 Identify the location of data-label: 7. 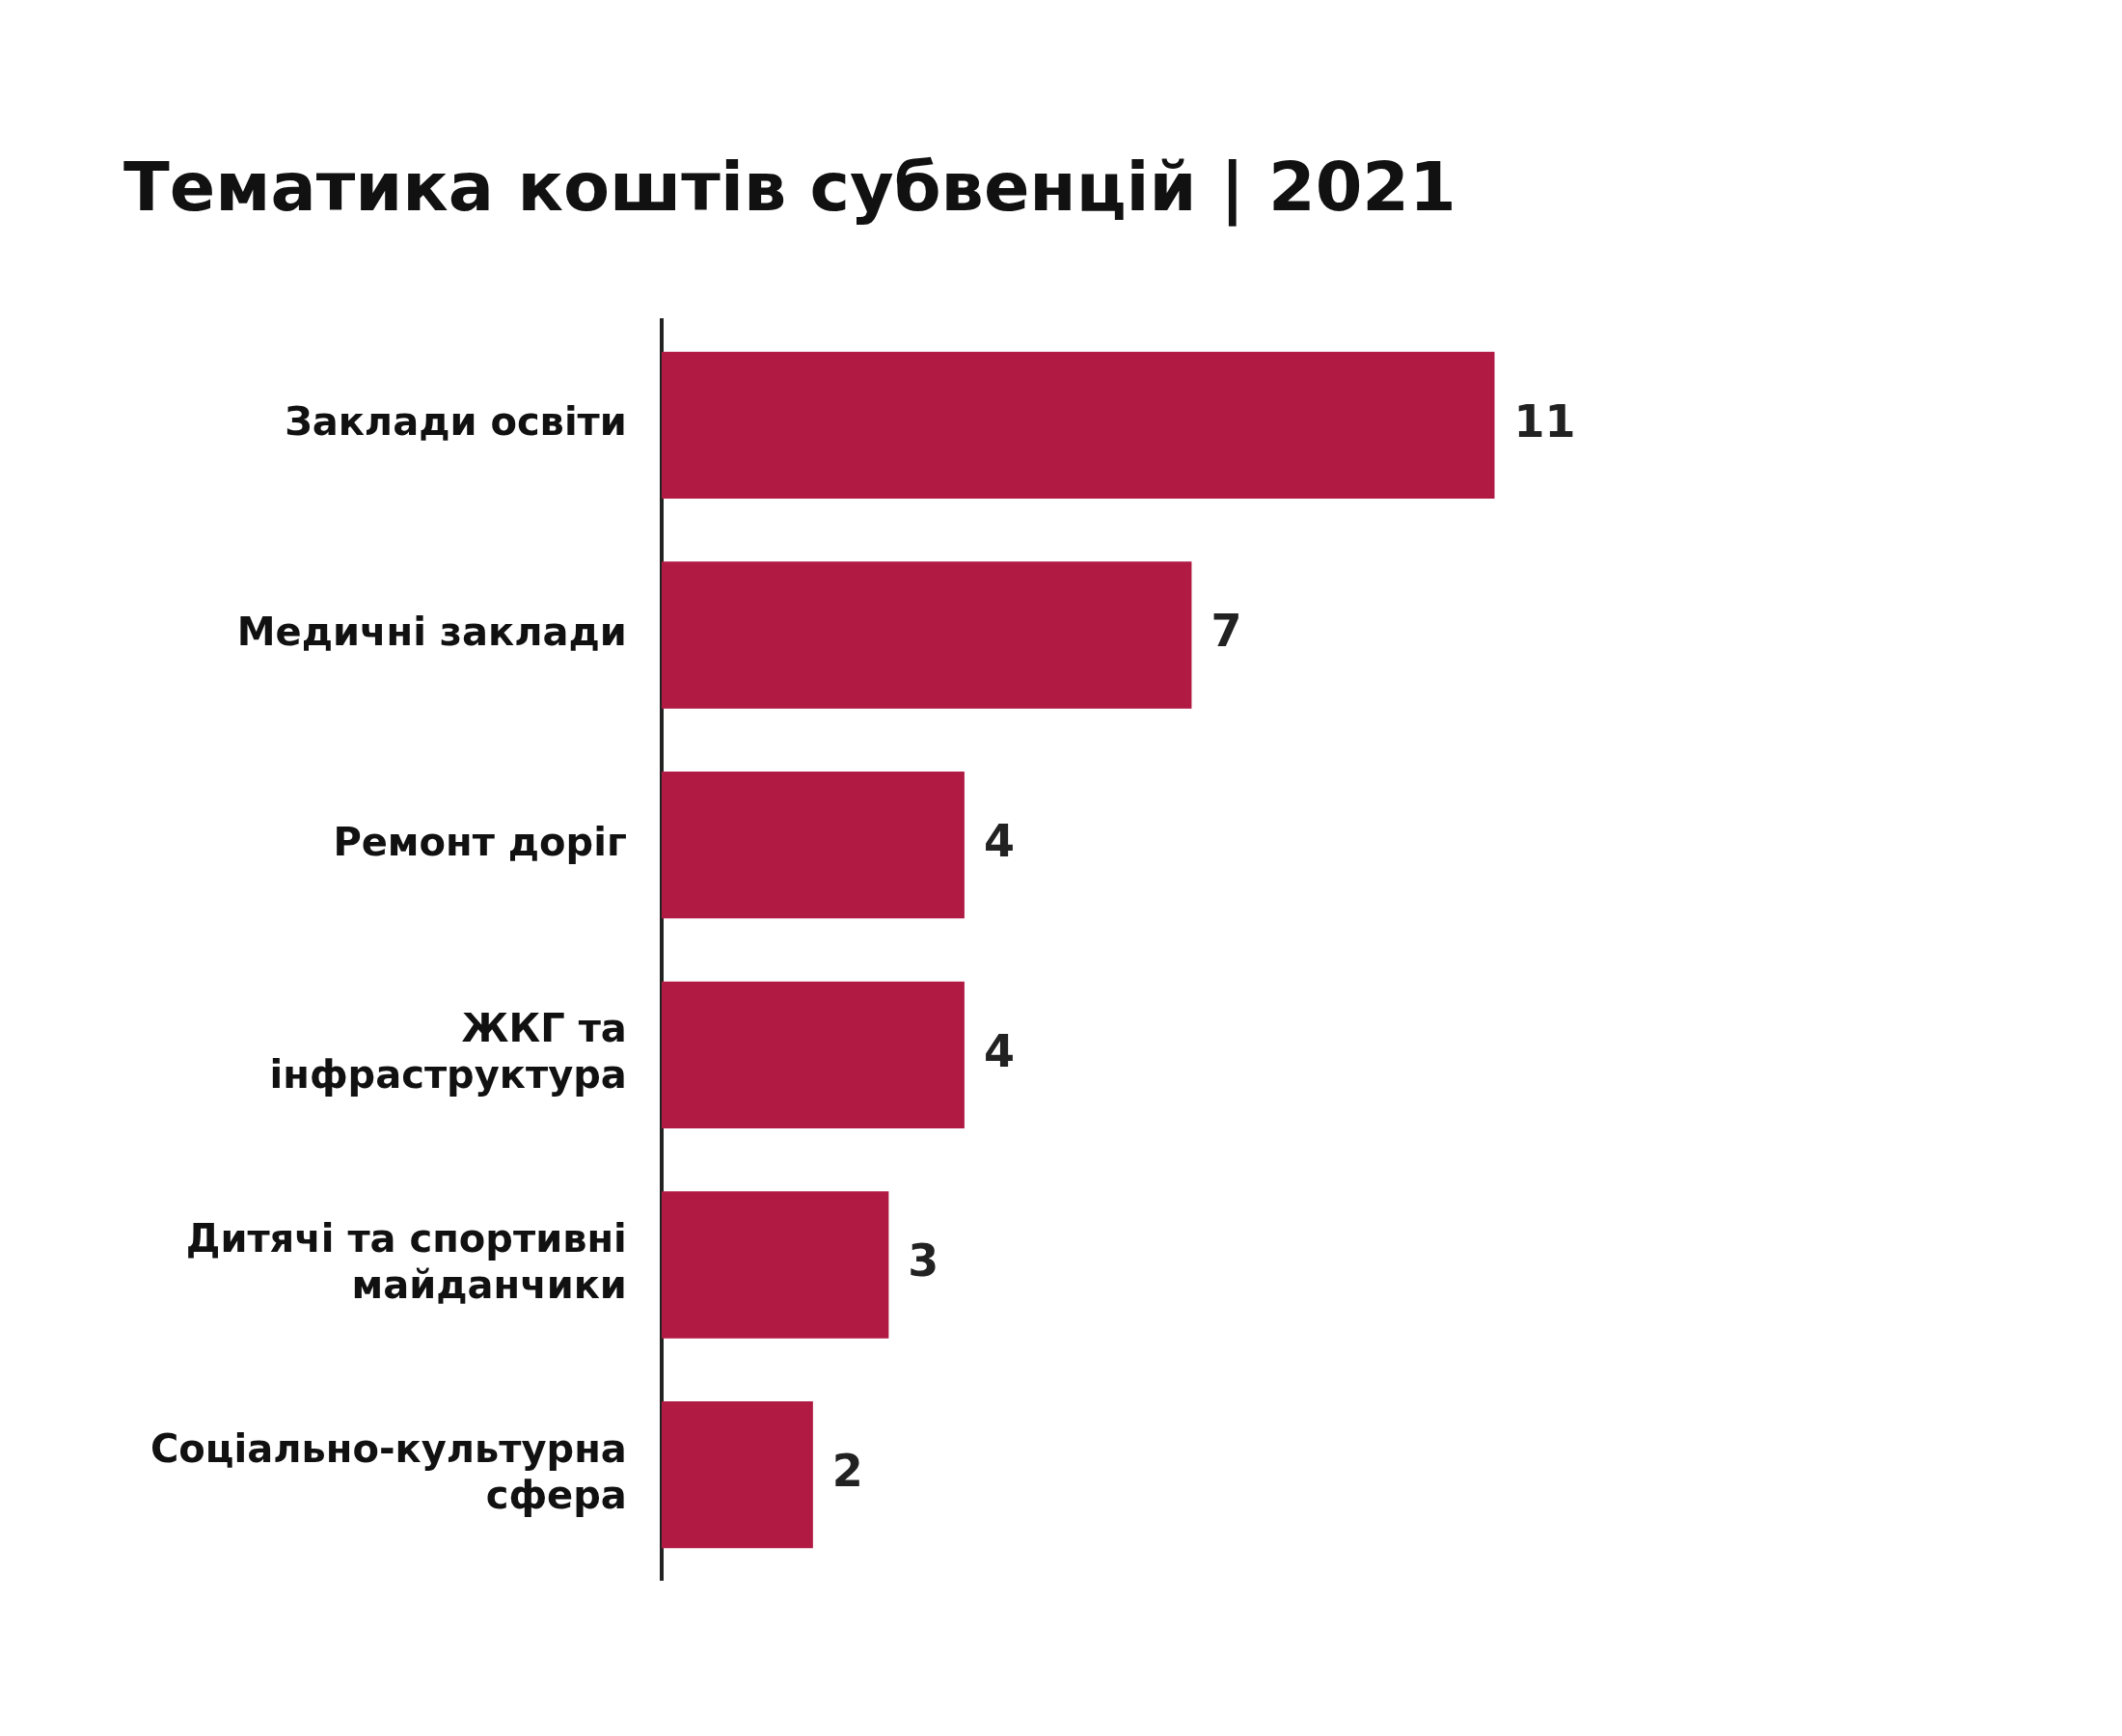
(1227, 631).